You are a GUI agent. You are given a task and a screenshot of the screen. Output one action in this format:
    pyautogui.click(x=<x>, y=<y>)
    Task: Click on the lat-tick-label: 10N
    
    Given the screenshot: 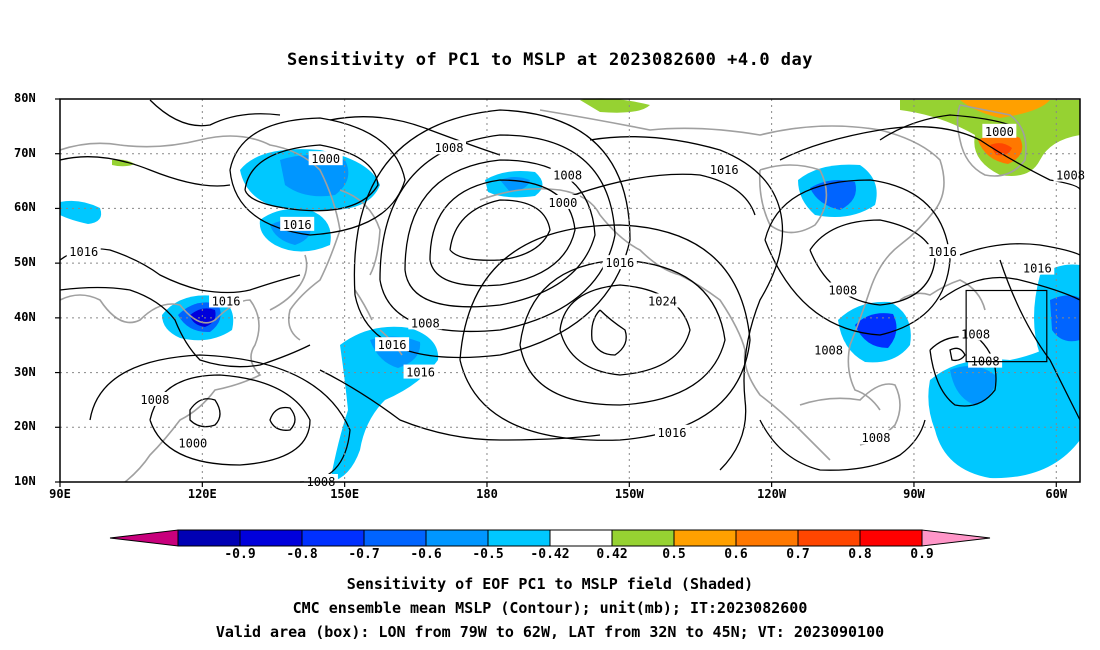 What is the action you would take?
    pyautogui.click(x=25, y=481)
    